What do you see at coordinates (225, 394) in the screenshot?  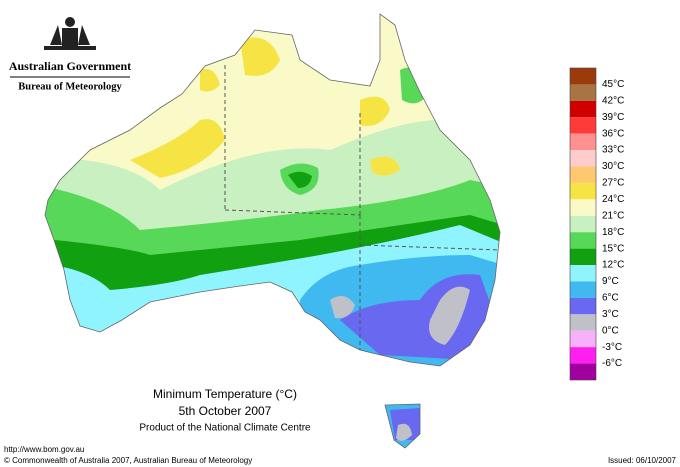 I see `map-title: Minimum Temperature (°C)` at bounding box center [225, 394].